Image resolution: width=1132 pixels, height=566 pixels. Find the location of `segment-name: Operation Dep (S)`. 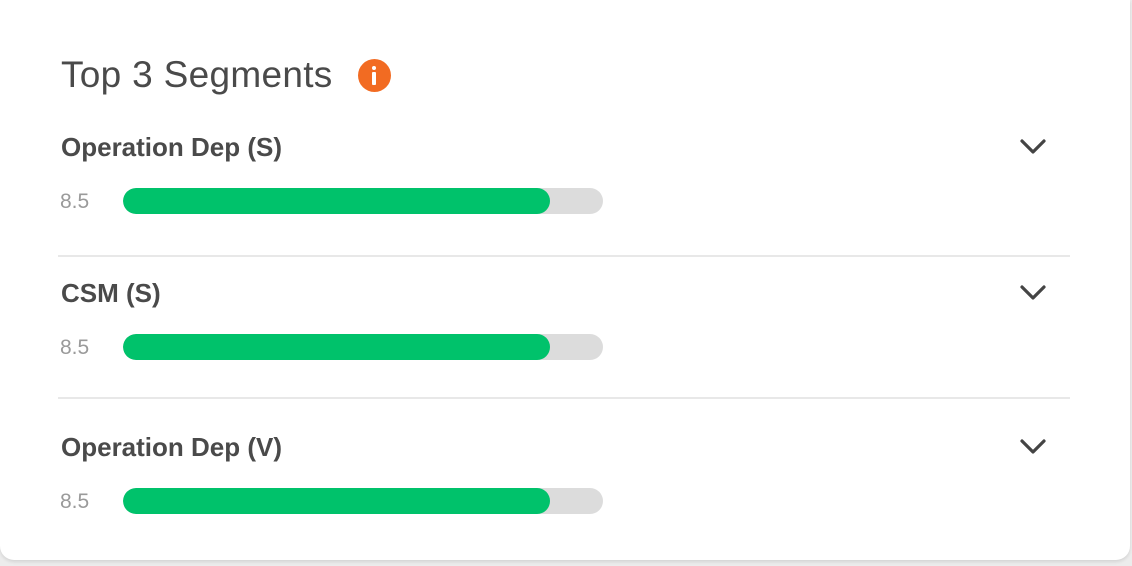

segment-name: Operation Dep (S) is located at coordinates (172, 147).